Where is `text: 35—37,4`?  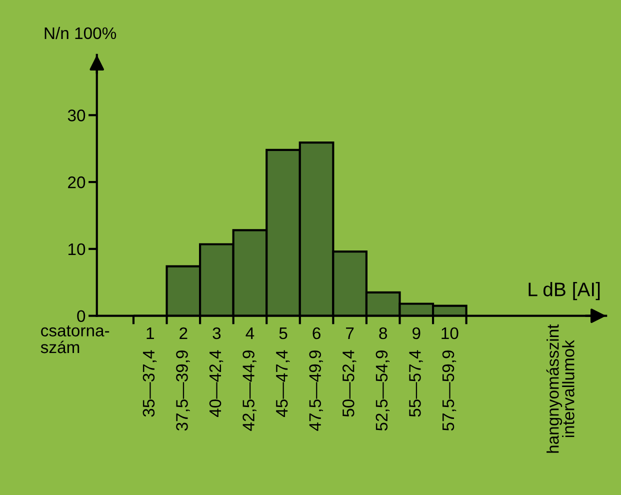 text: 35—37,4 is located at coordinates (149, 383).